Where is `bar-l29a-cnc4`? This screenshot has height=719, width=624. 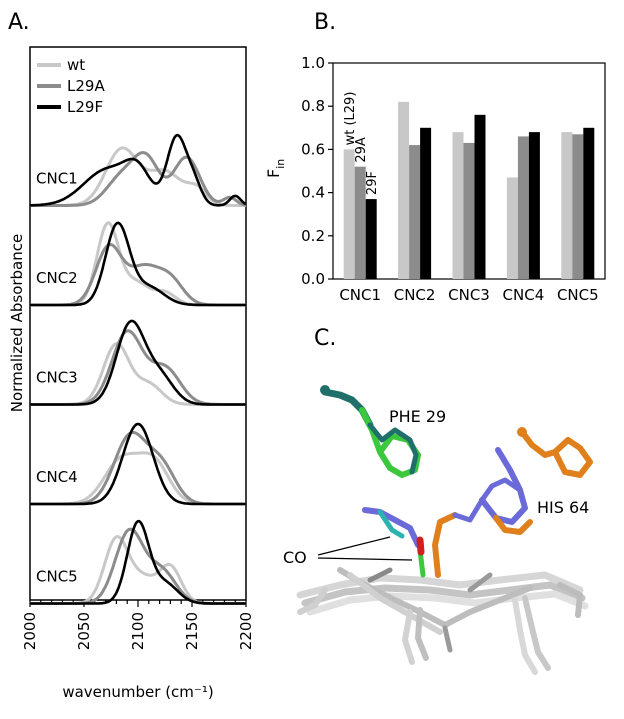
bar-l29a-cnc4 is located at coordinates (523, 207).